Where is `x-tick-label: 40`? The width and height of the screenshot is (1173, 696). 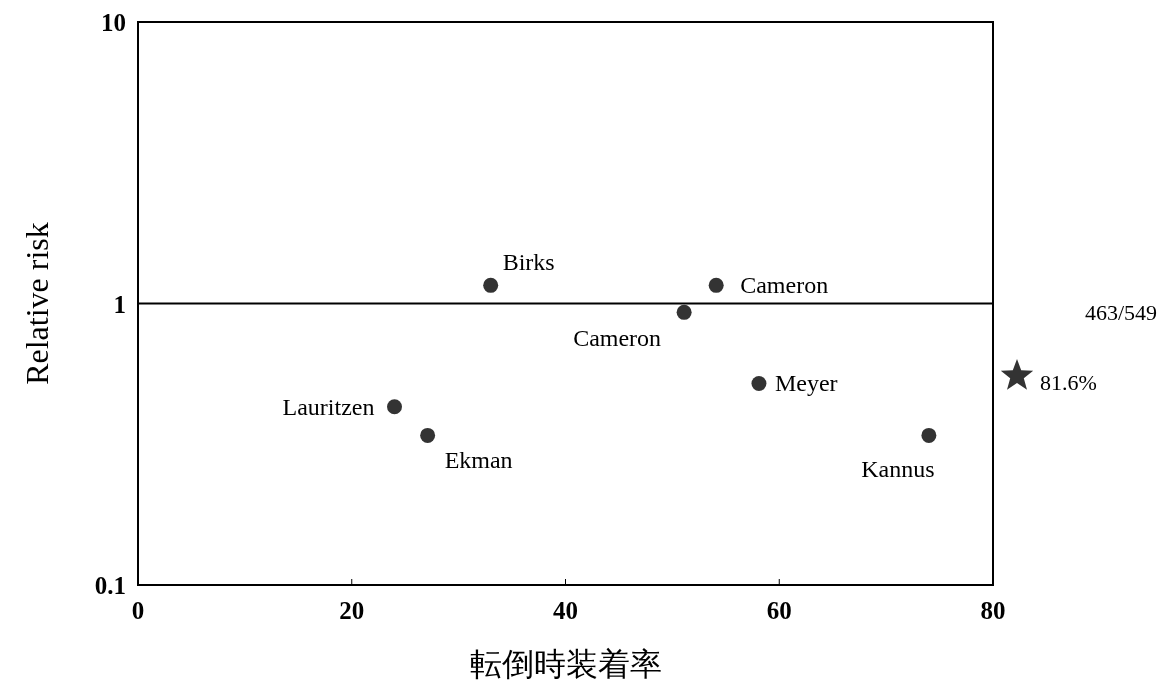 x-tick-label: 40 is located at coordinates (565, 610).